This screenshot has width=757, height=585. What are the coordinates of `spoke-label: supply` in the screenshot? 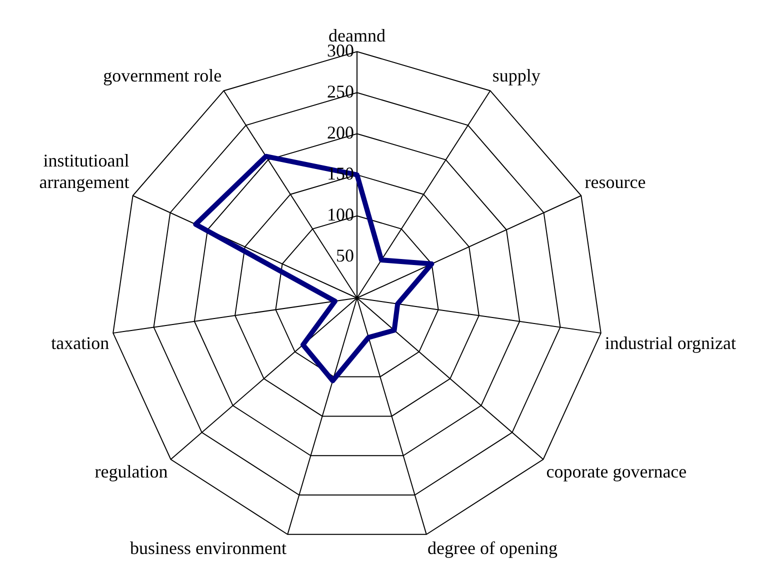 It's located at (516, 75).